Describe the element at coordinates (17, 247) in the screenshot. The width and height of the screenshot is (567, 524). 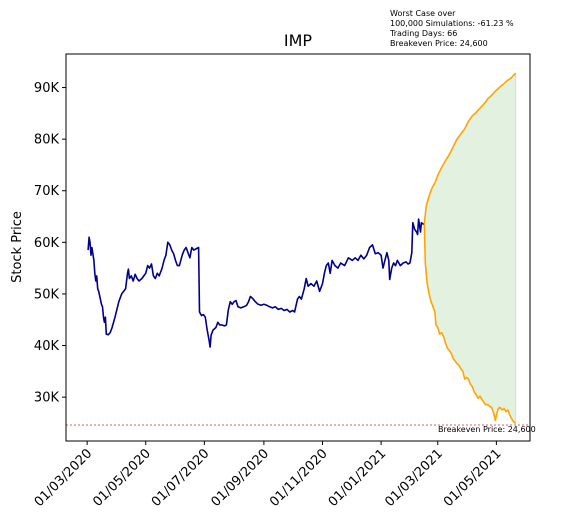
I see `y-axis-label: Stock Price` at that location.